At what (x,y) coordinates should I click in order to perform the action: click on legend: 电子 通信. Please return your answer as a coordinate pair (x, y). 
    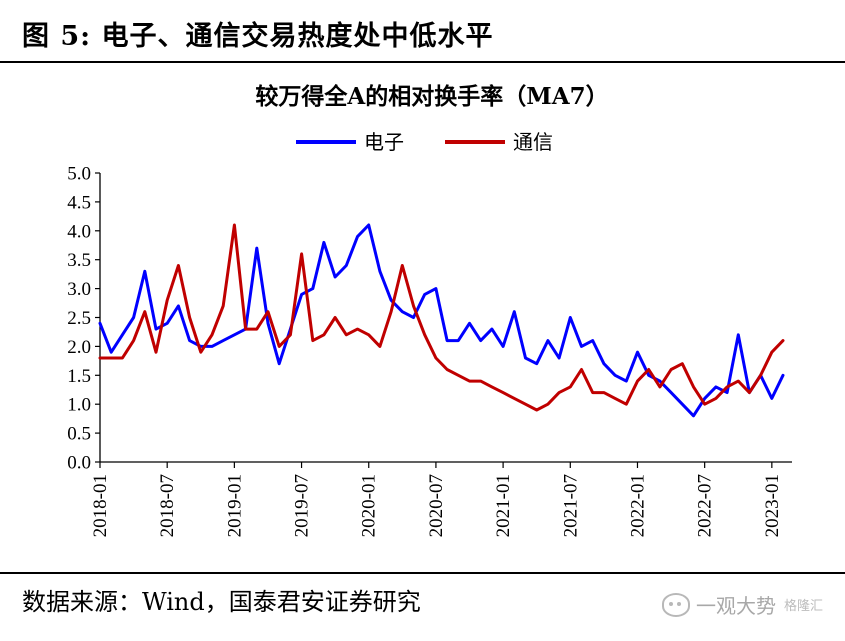
    Looking at the image, I should click on (424, 142).